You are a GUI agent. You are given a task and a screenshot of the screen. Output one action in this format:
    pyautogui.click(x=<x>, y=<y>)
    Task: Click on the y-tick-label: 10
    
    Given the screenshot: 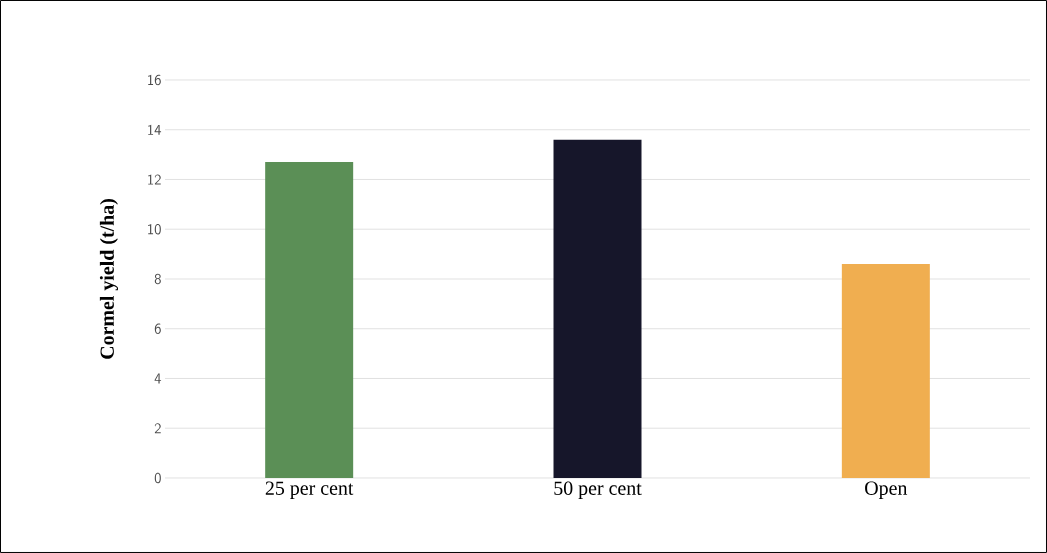 What is the action you would take?
    pyautogui.click(x=154, y=229)
    